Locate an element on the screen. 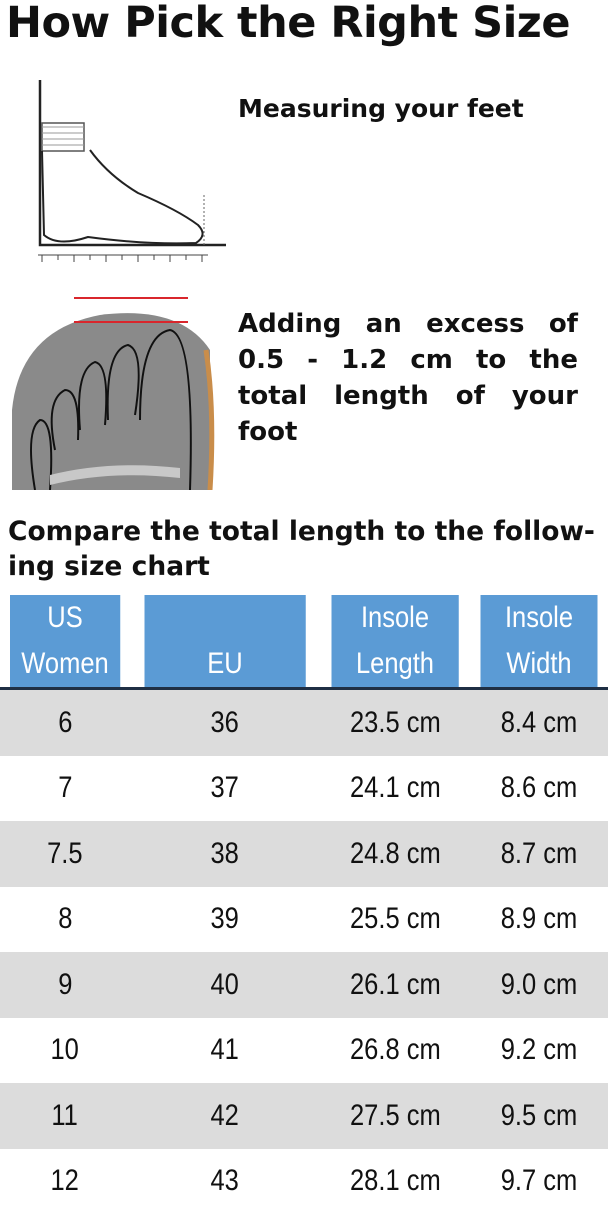  insole-length-cell: 26.8 cm is located at coordinates (395, 1051).